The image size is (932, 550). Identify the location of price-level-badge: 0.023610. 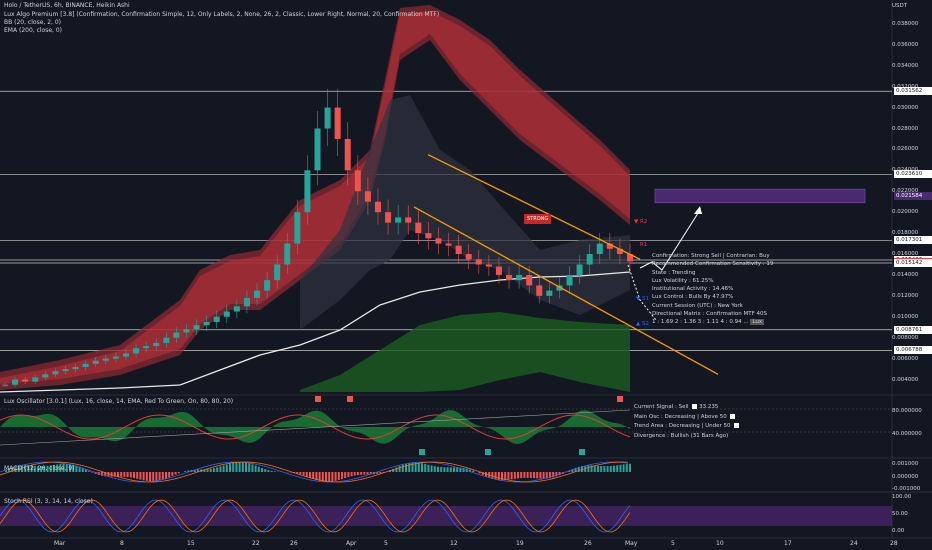
(913, 174).